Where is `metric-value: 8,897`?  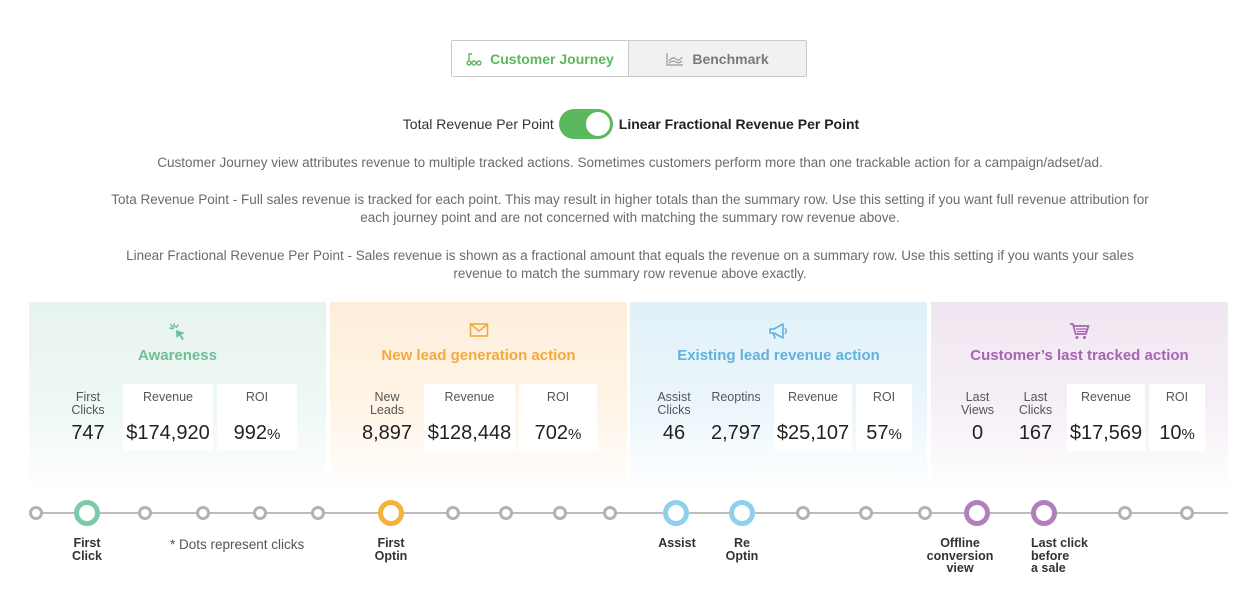
metric-value: 8,897 is located at coordinates (387, 433).